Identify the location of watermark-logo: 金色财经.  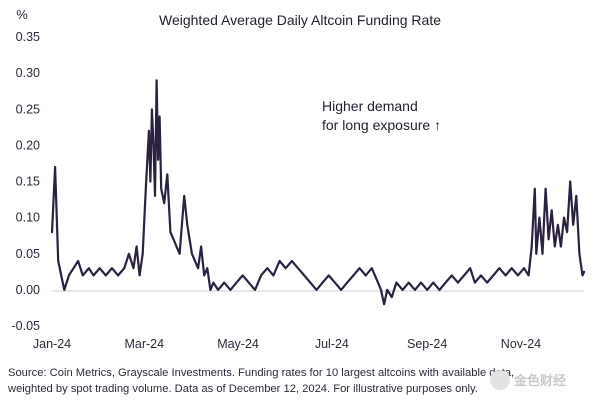
(528, 380).